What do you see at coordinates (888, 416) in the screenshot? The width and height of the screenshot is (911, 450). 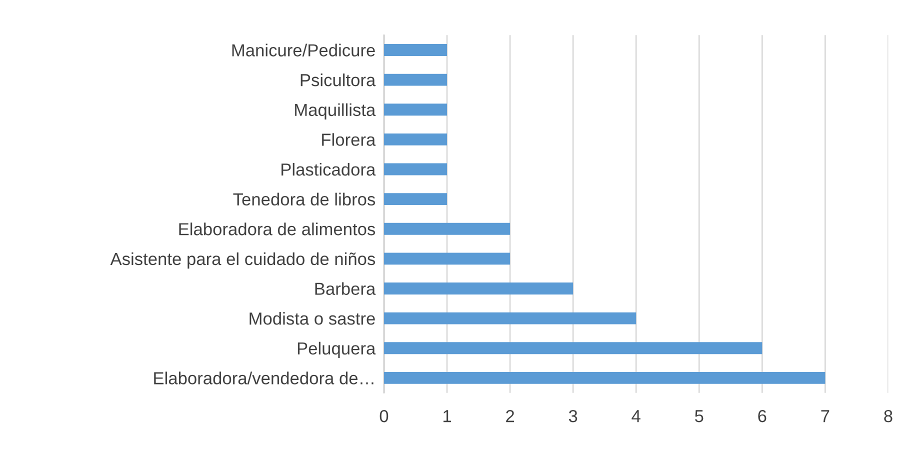 I see `x-tick-label: 8` at bounding box center [888, 416].